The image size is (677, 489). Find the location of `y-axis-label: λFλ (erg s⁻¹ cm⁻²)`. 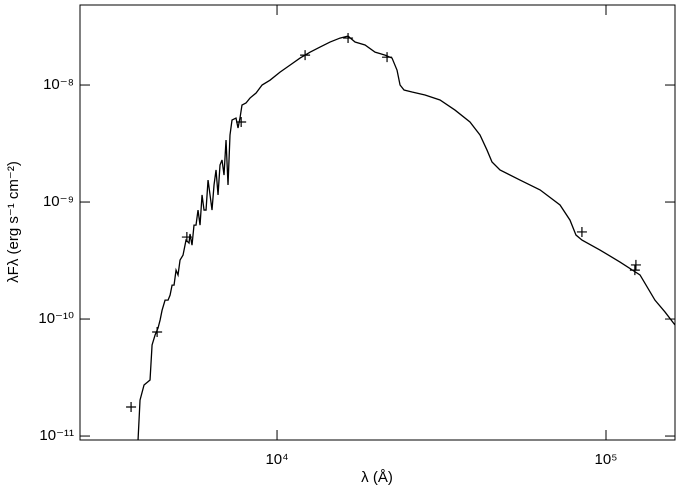

y-axis-label: λFλ (erg s⁻¹ cm⁻²) is located at coordinates (13, 222).